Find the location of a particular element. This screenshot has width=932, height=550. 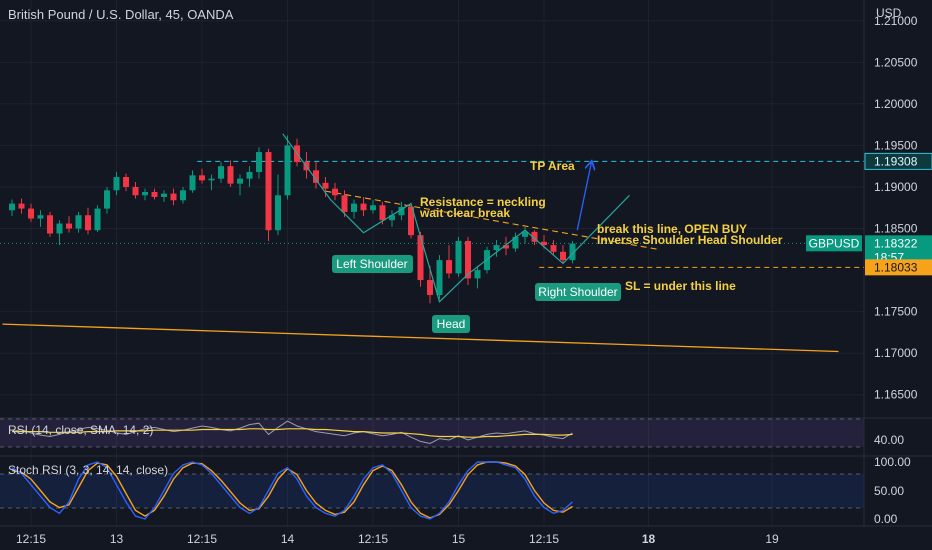

label-right-shoulder: Right Shoulder is located at coordinates (578, 292).